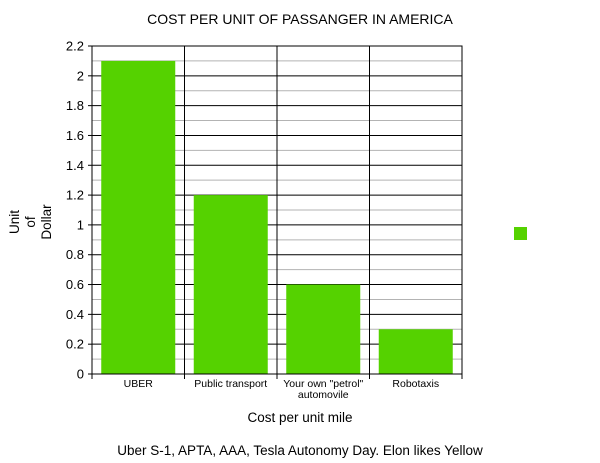  Describe the element at coordinates (520, 233) in the screenshot. I see `legend-swatch` at that location.